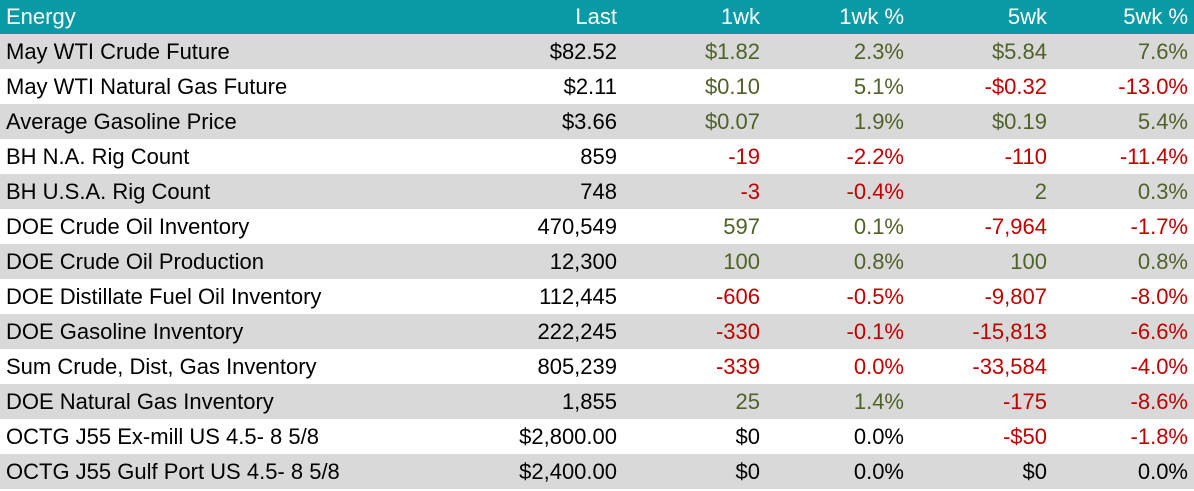 This screenshot has width=1194, height=491. Describe the element at coordinates (747, 401) in the screenshot. I see `cell-1wk: 25` at that location.